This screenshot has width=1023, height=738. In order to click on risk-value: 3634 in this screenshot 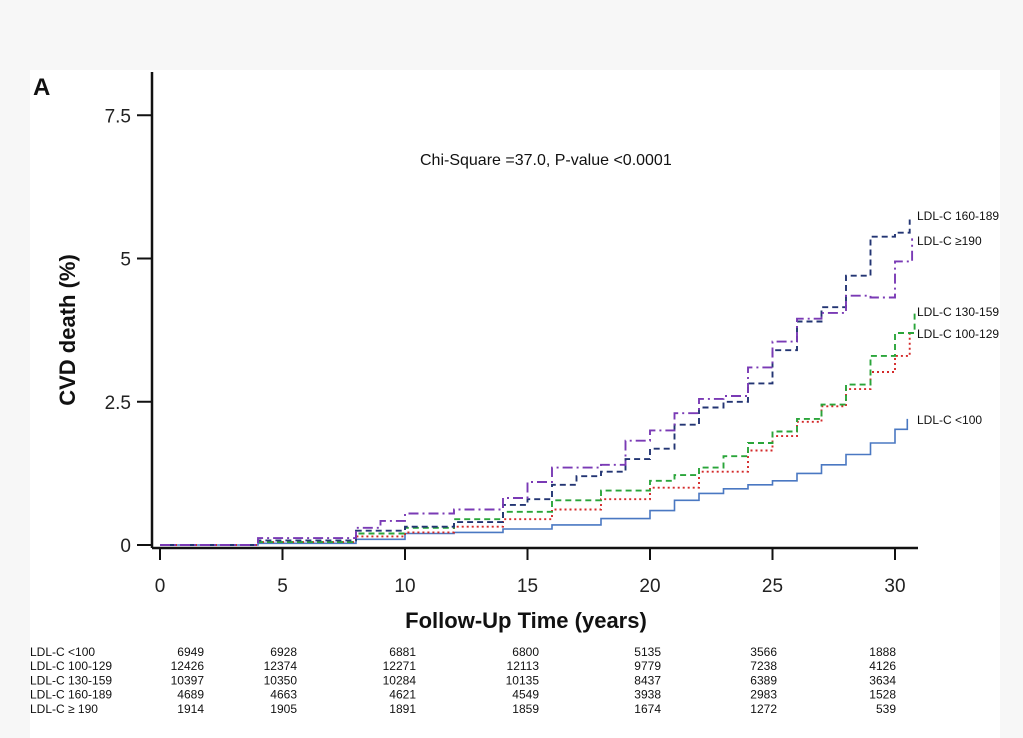, I will do `click(882, 680)`.